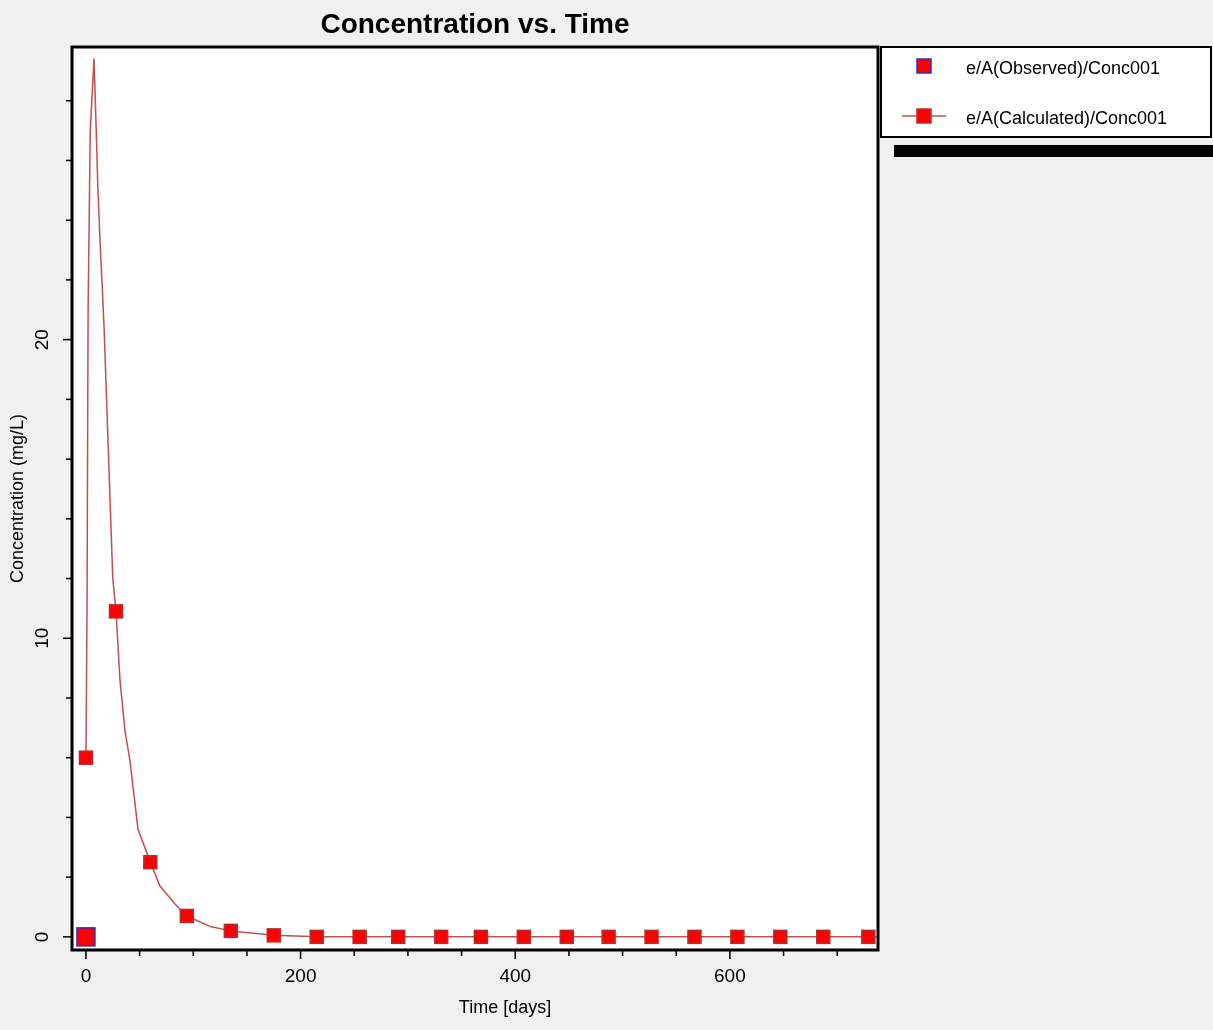  Describe the element at coordinates (41, 340) in the screenshot. I see `y-tick-label: 20` at that location.